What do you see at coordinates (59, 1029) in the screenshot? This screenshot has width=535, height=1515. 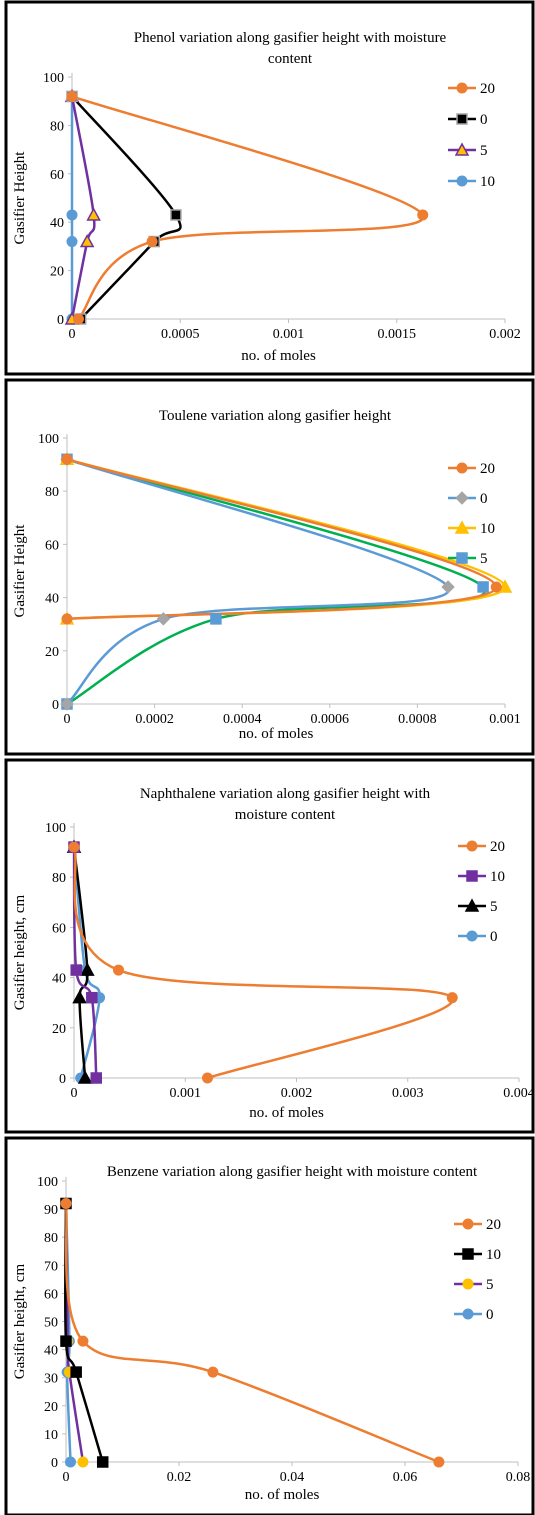 I see `y-tick-label: 20` at bounding box center [59, 1029].